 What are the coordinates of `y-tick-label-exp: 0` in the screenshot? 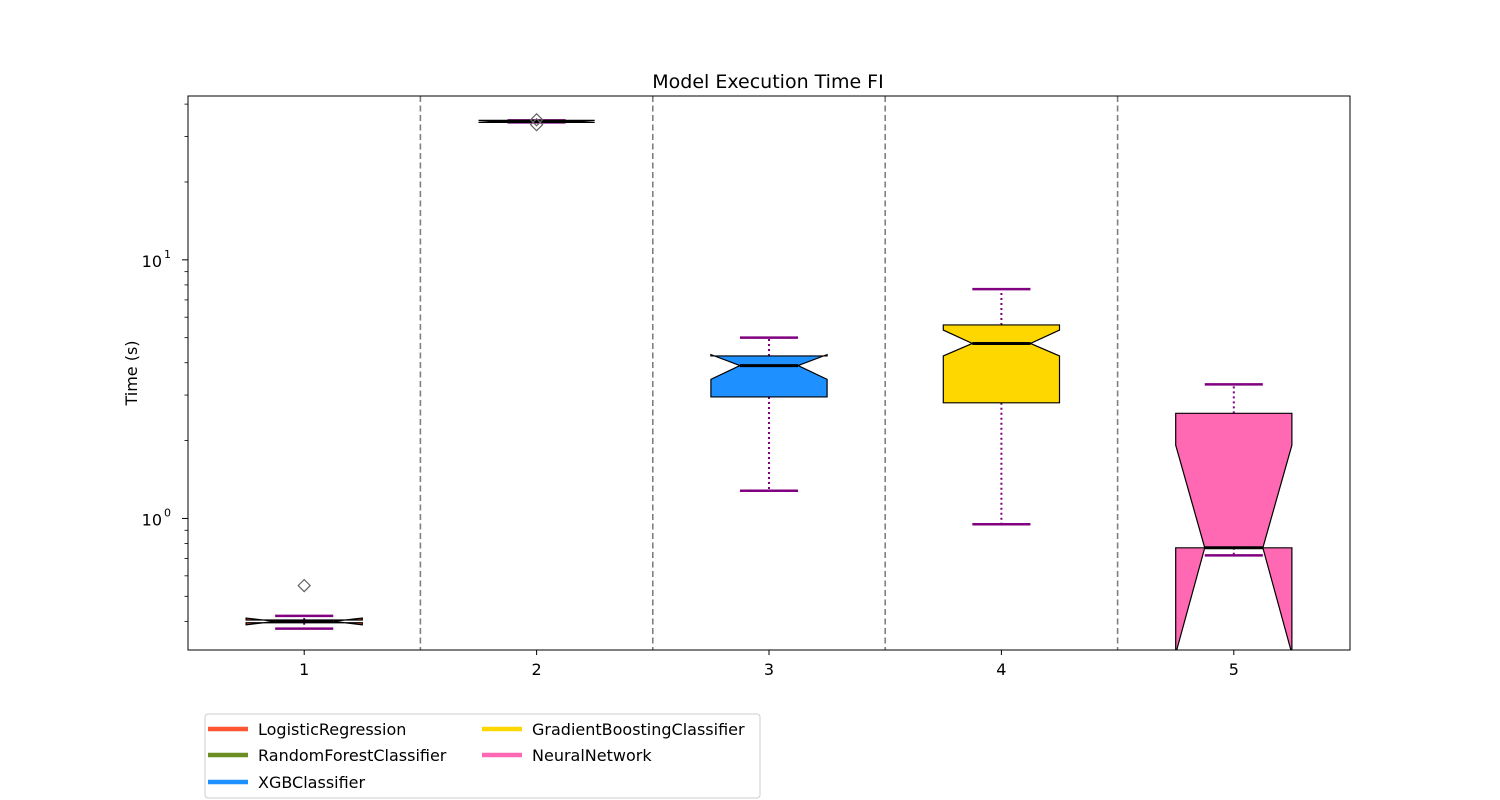 It's located at (167, 512).